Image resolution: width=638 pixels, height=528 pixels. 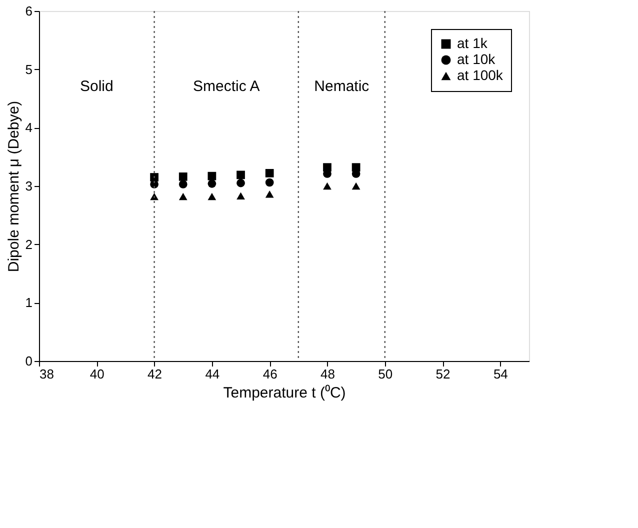 What do you see at coordinates (327, 374) in the screenshot?
I see `x-tick-label: 48` at bounding box center [327, 374].